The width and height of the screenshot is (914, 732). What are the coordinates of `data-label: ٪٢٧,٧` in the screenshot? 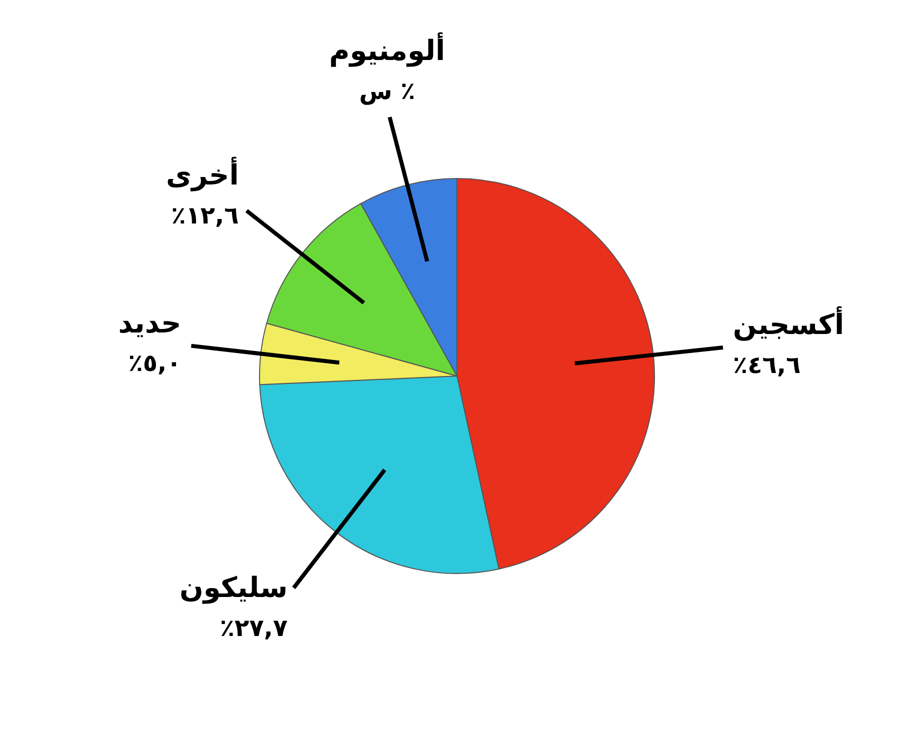 It's located at (254, 628).